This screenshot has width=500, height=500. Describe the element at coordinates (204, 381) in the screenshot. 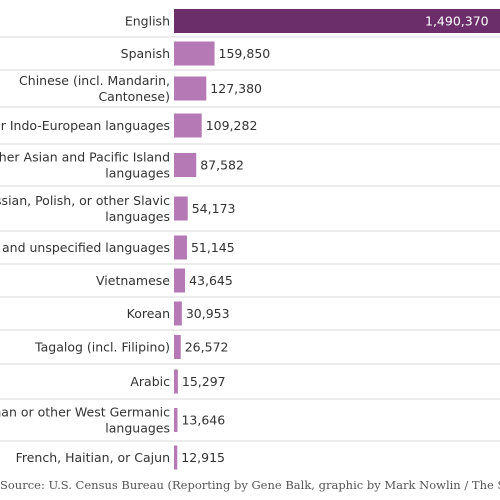

I see `value-label: 15,297` at that location.